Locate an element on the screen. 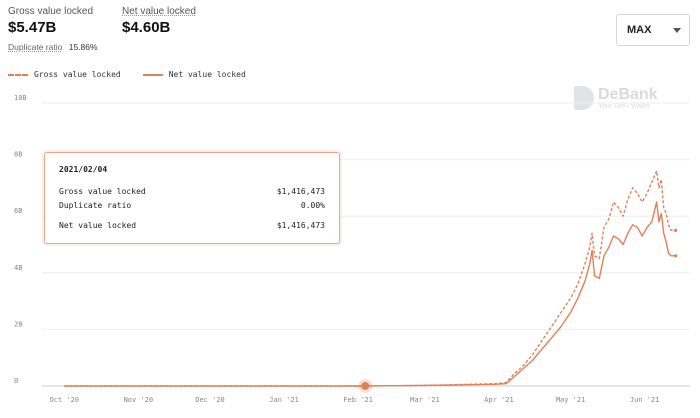 This screenshot has height=418, width=700. x-tick-label: Mar '21 is located at coordinates (425, 400).